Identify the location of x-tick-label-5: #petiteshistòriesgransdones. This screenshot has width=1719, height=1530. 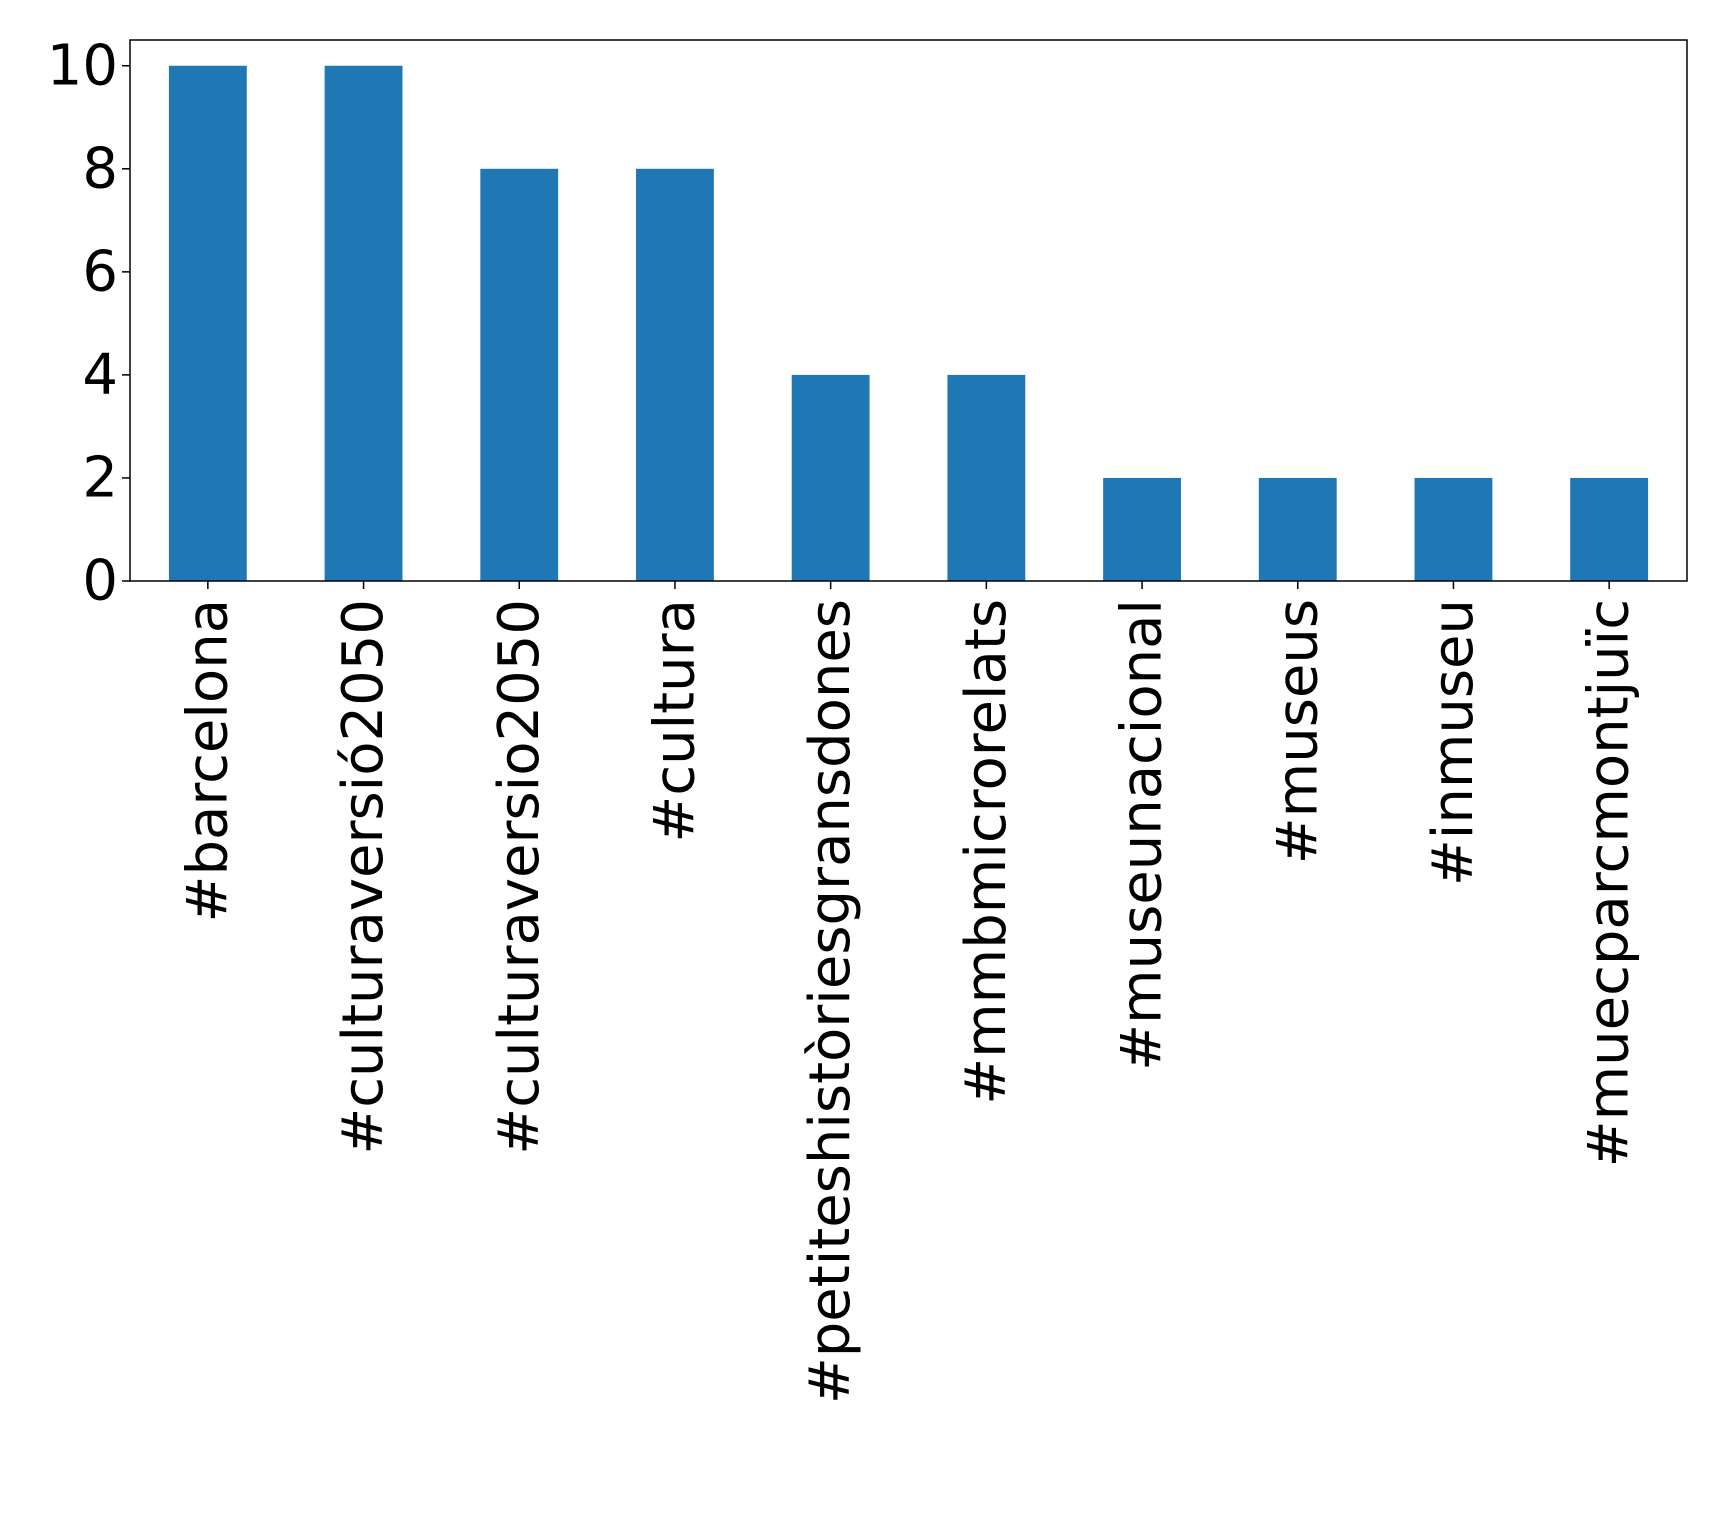
(830, 1001).